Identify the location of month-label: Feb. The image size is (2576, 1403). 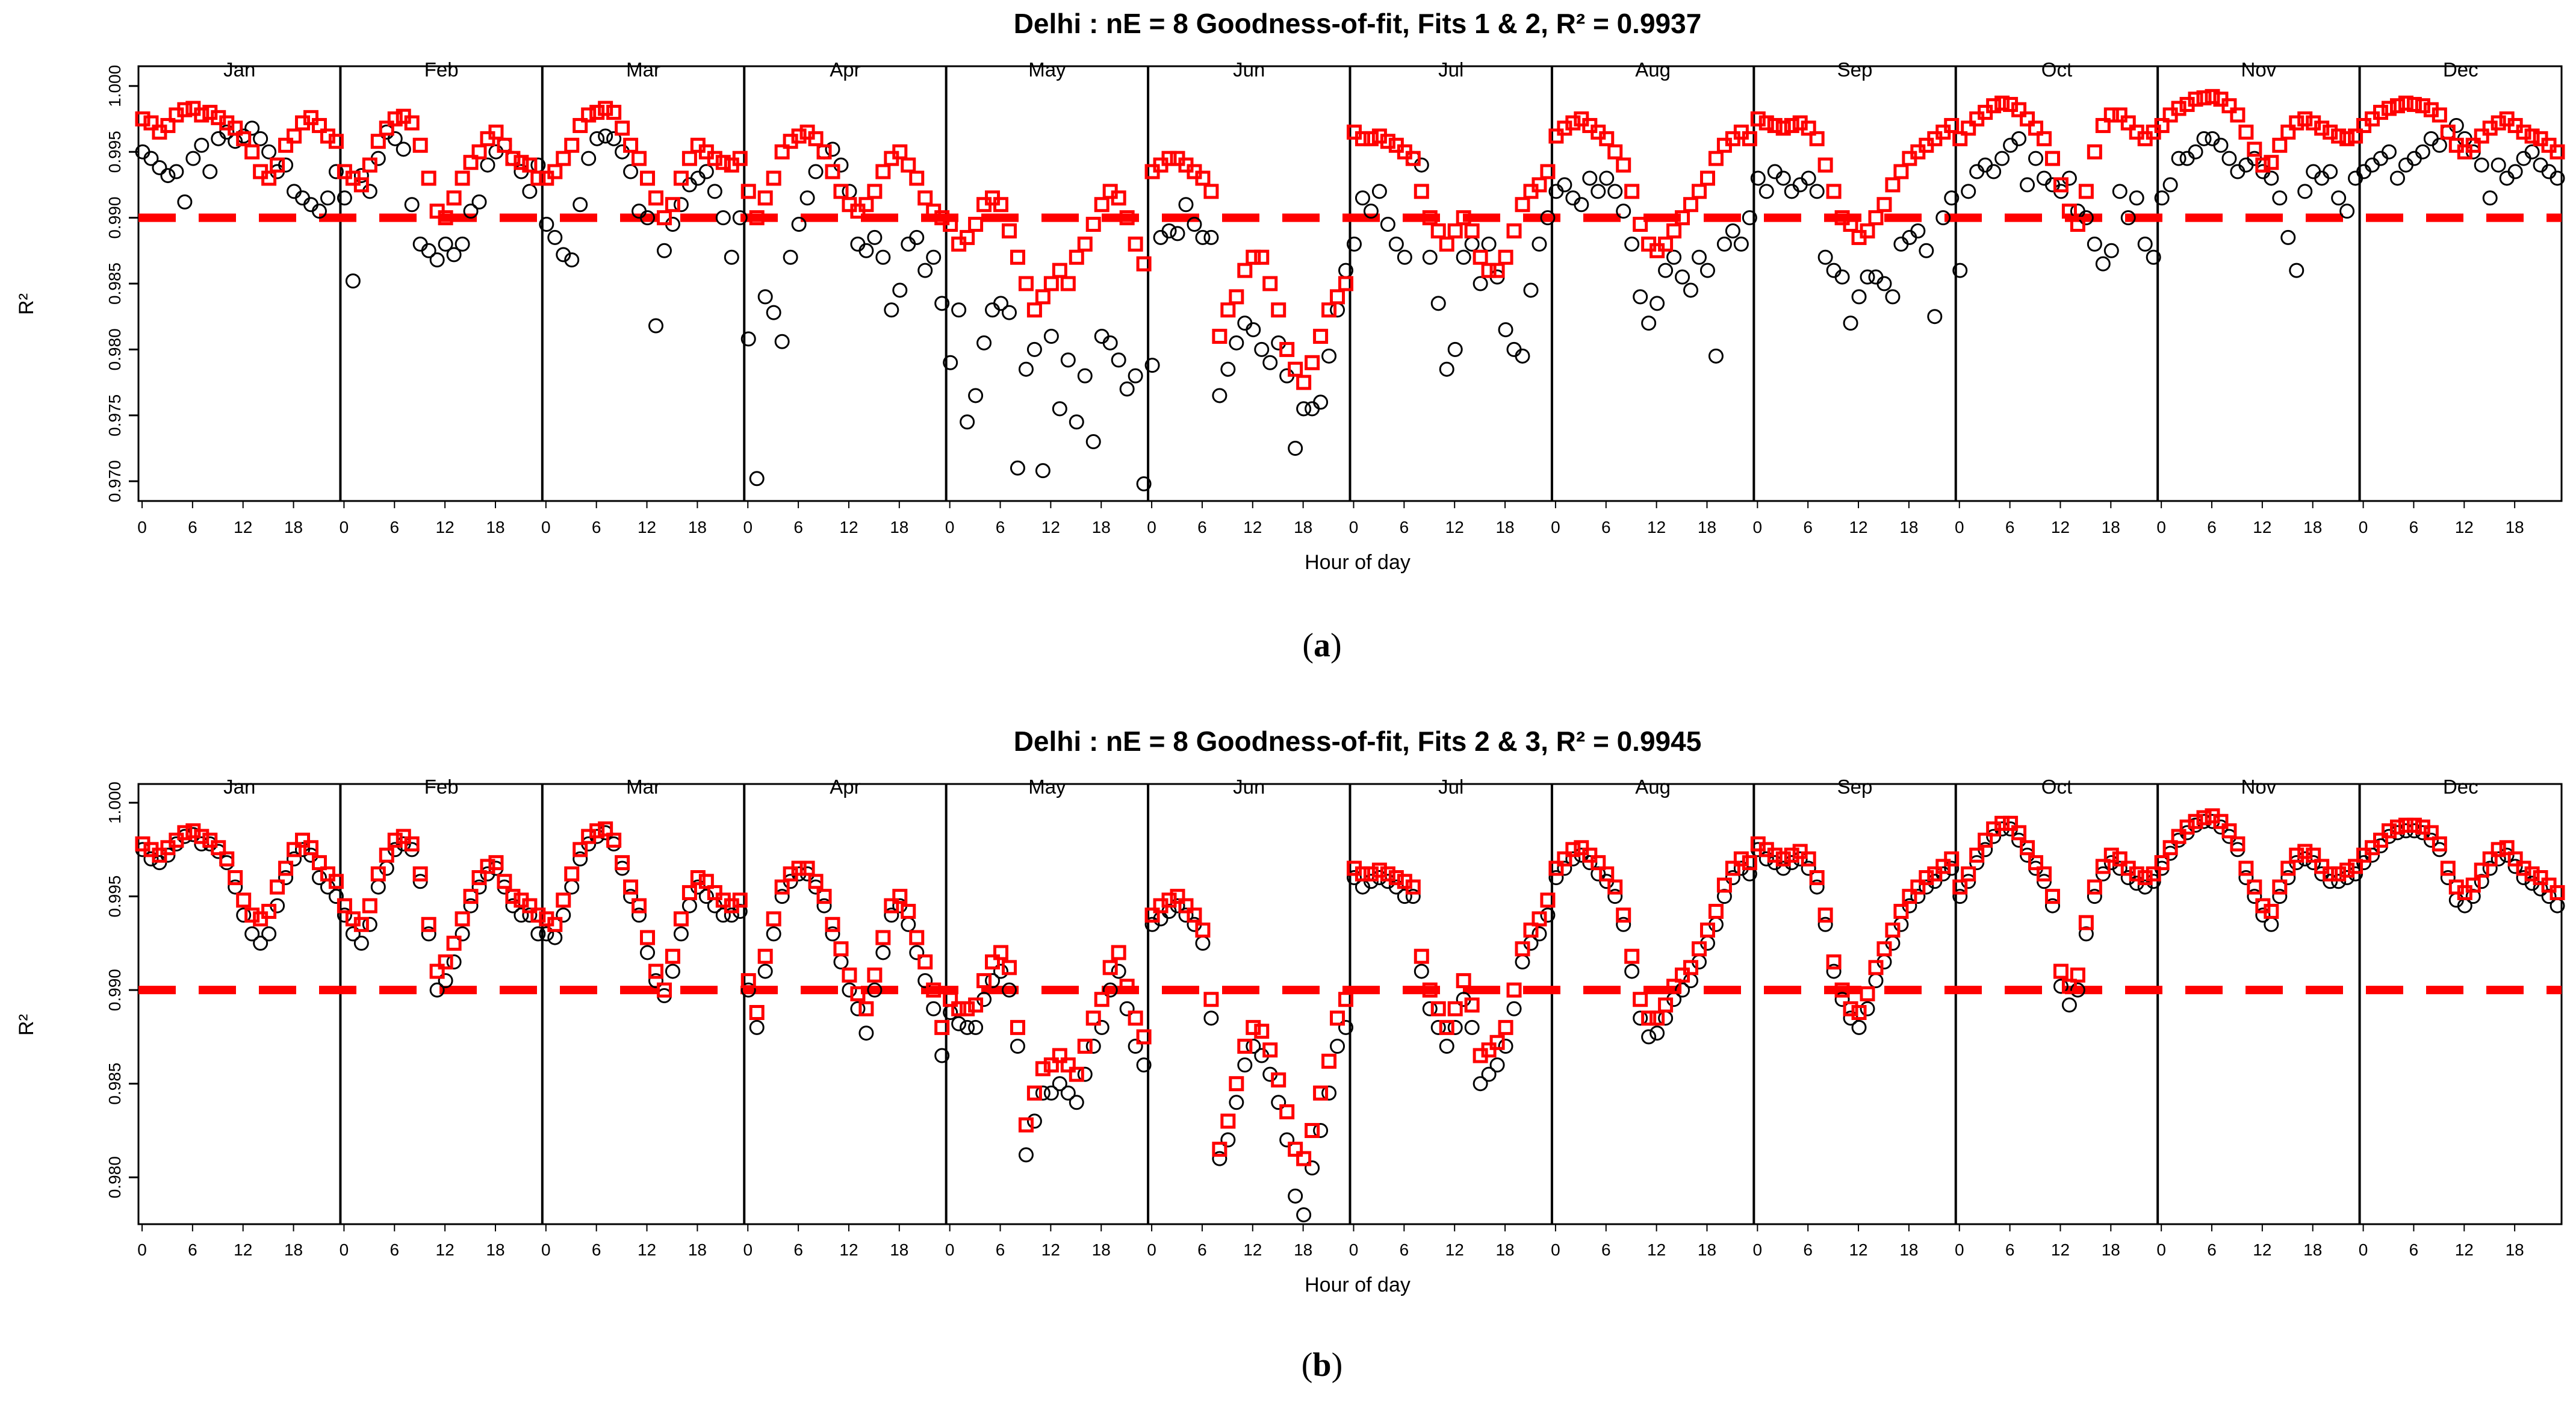
(441, 787).